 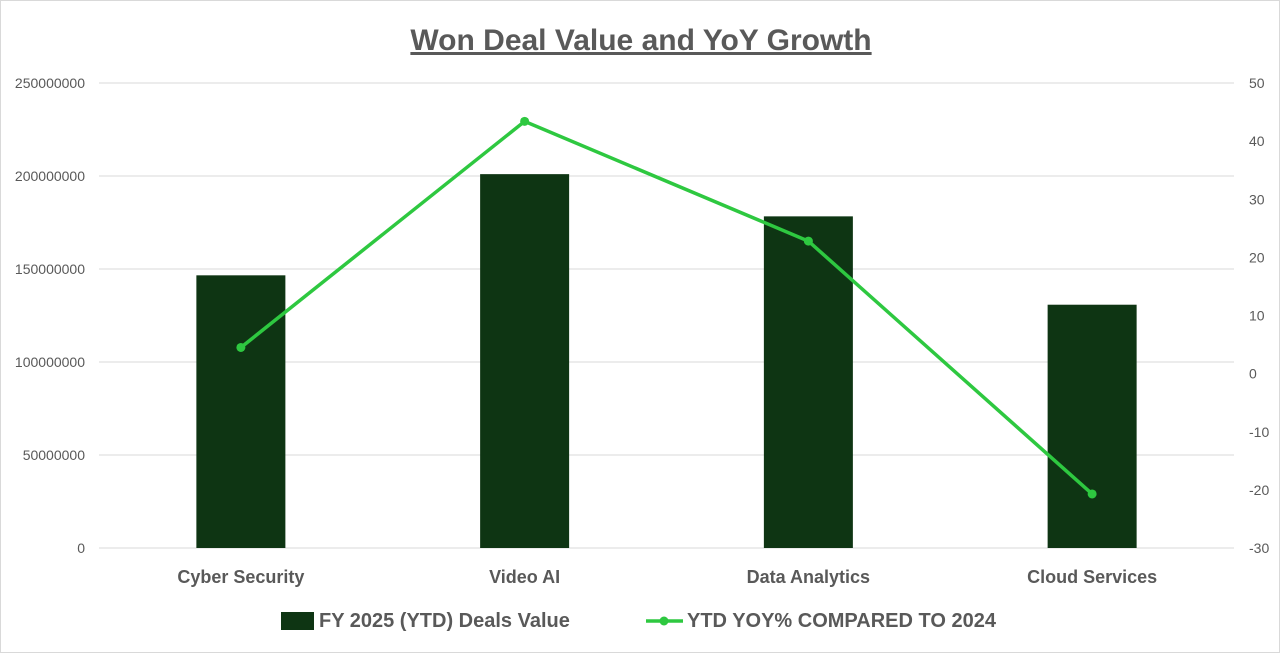 I want to click on right-tick-label: 40, so click(x=1257, y=141).